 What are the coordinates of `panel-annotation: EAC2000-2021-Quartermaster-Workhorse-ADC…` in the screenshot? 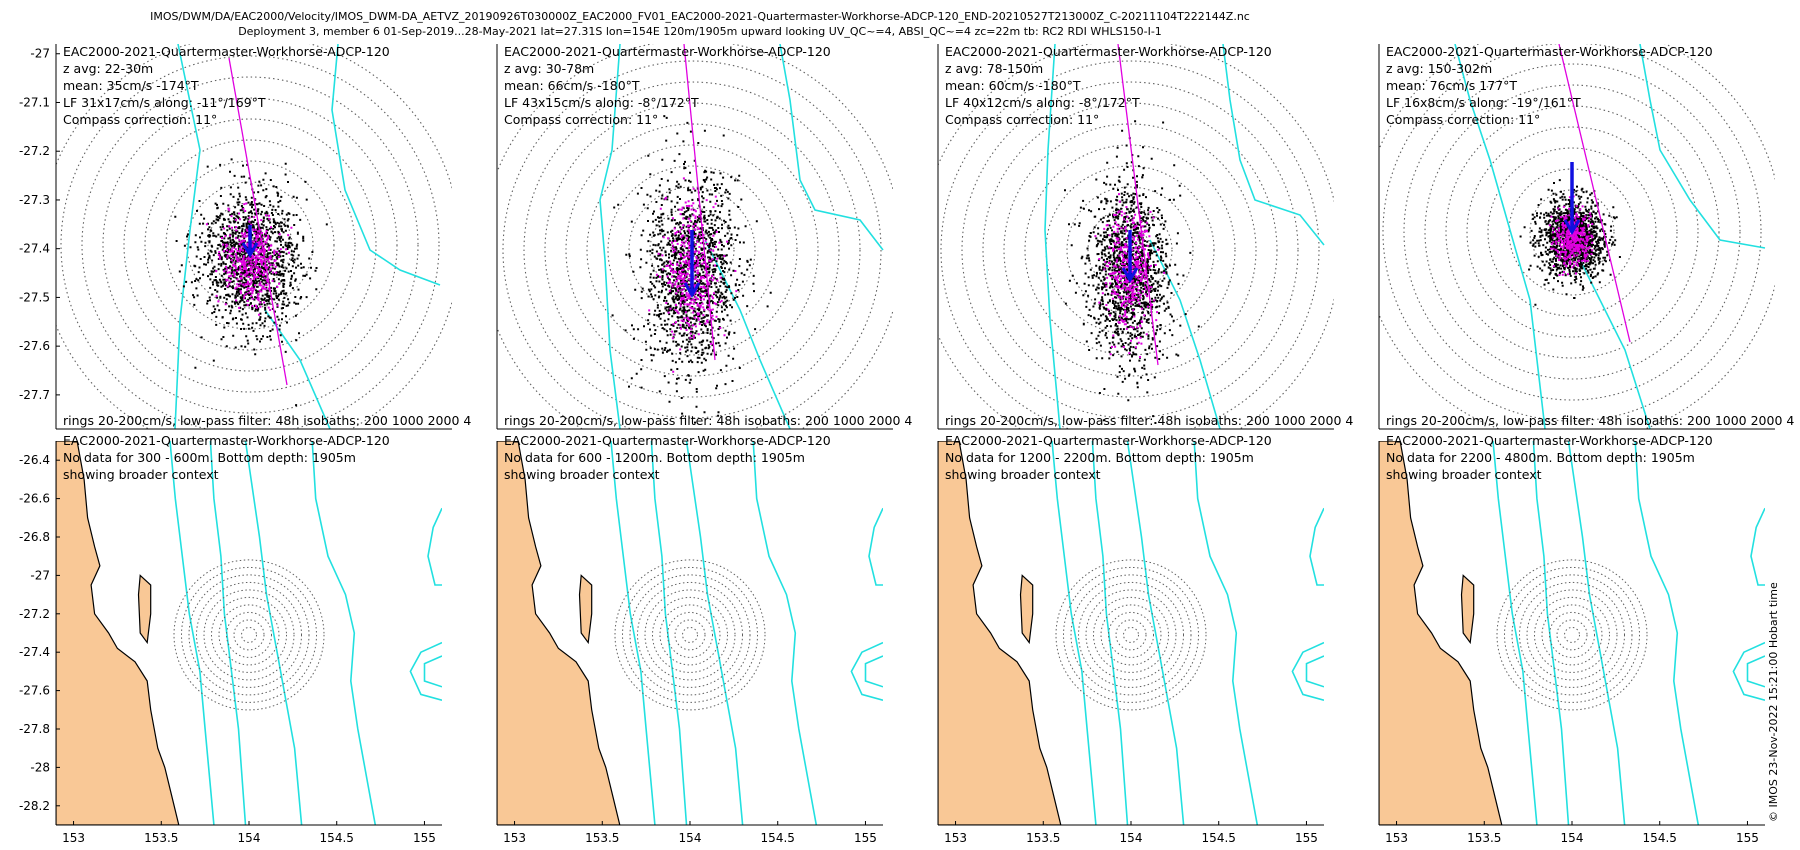 It's located at (1108, 51).